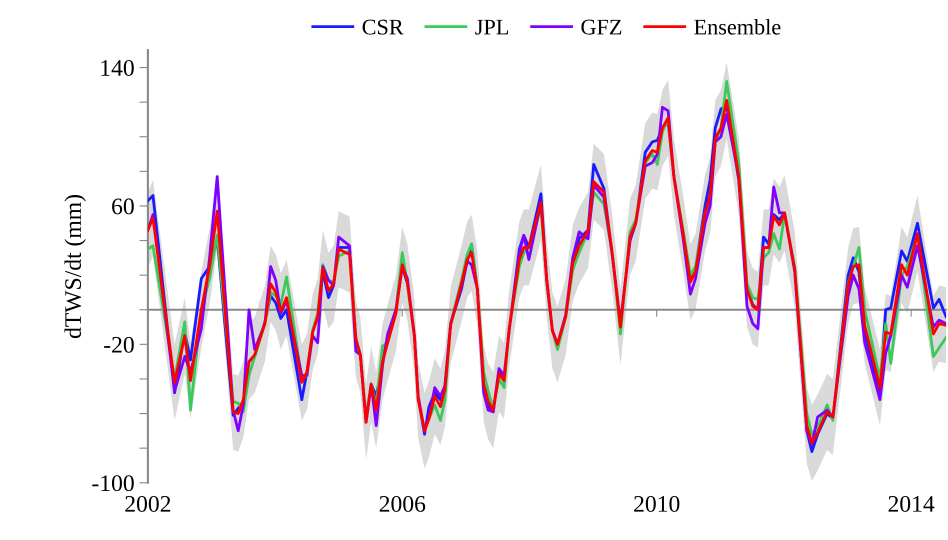 The height and width of the screenshot is (540, 948). I want to click on x-tick-label: 2006, so click(403, 504).